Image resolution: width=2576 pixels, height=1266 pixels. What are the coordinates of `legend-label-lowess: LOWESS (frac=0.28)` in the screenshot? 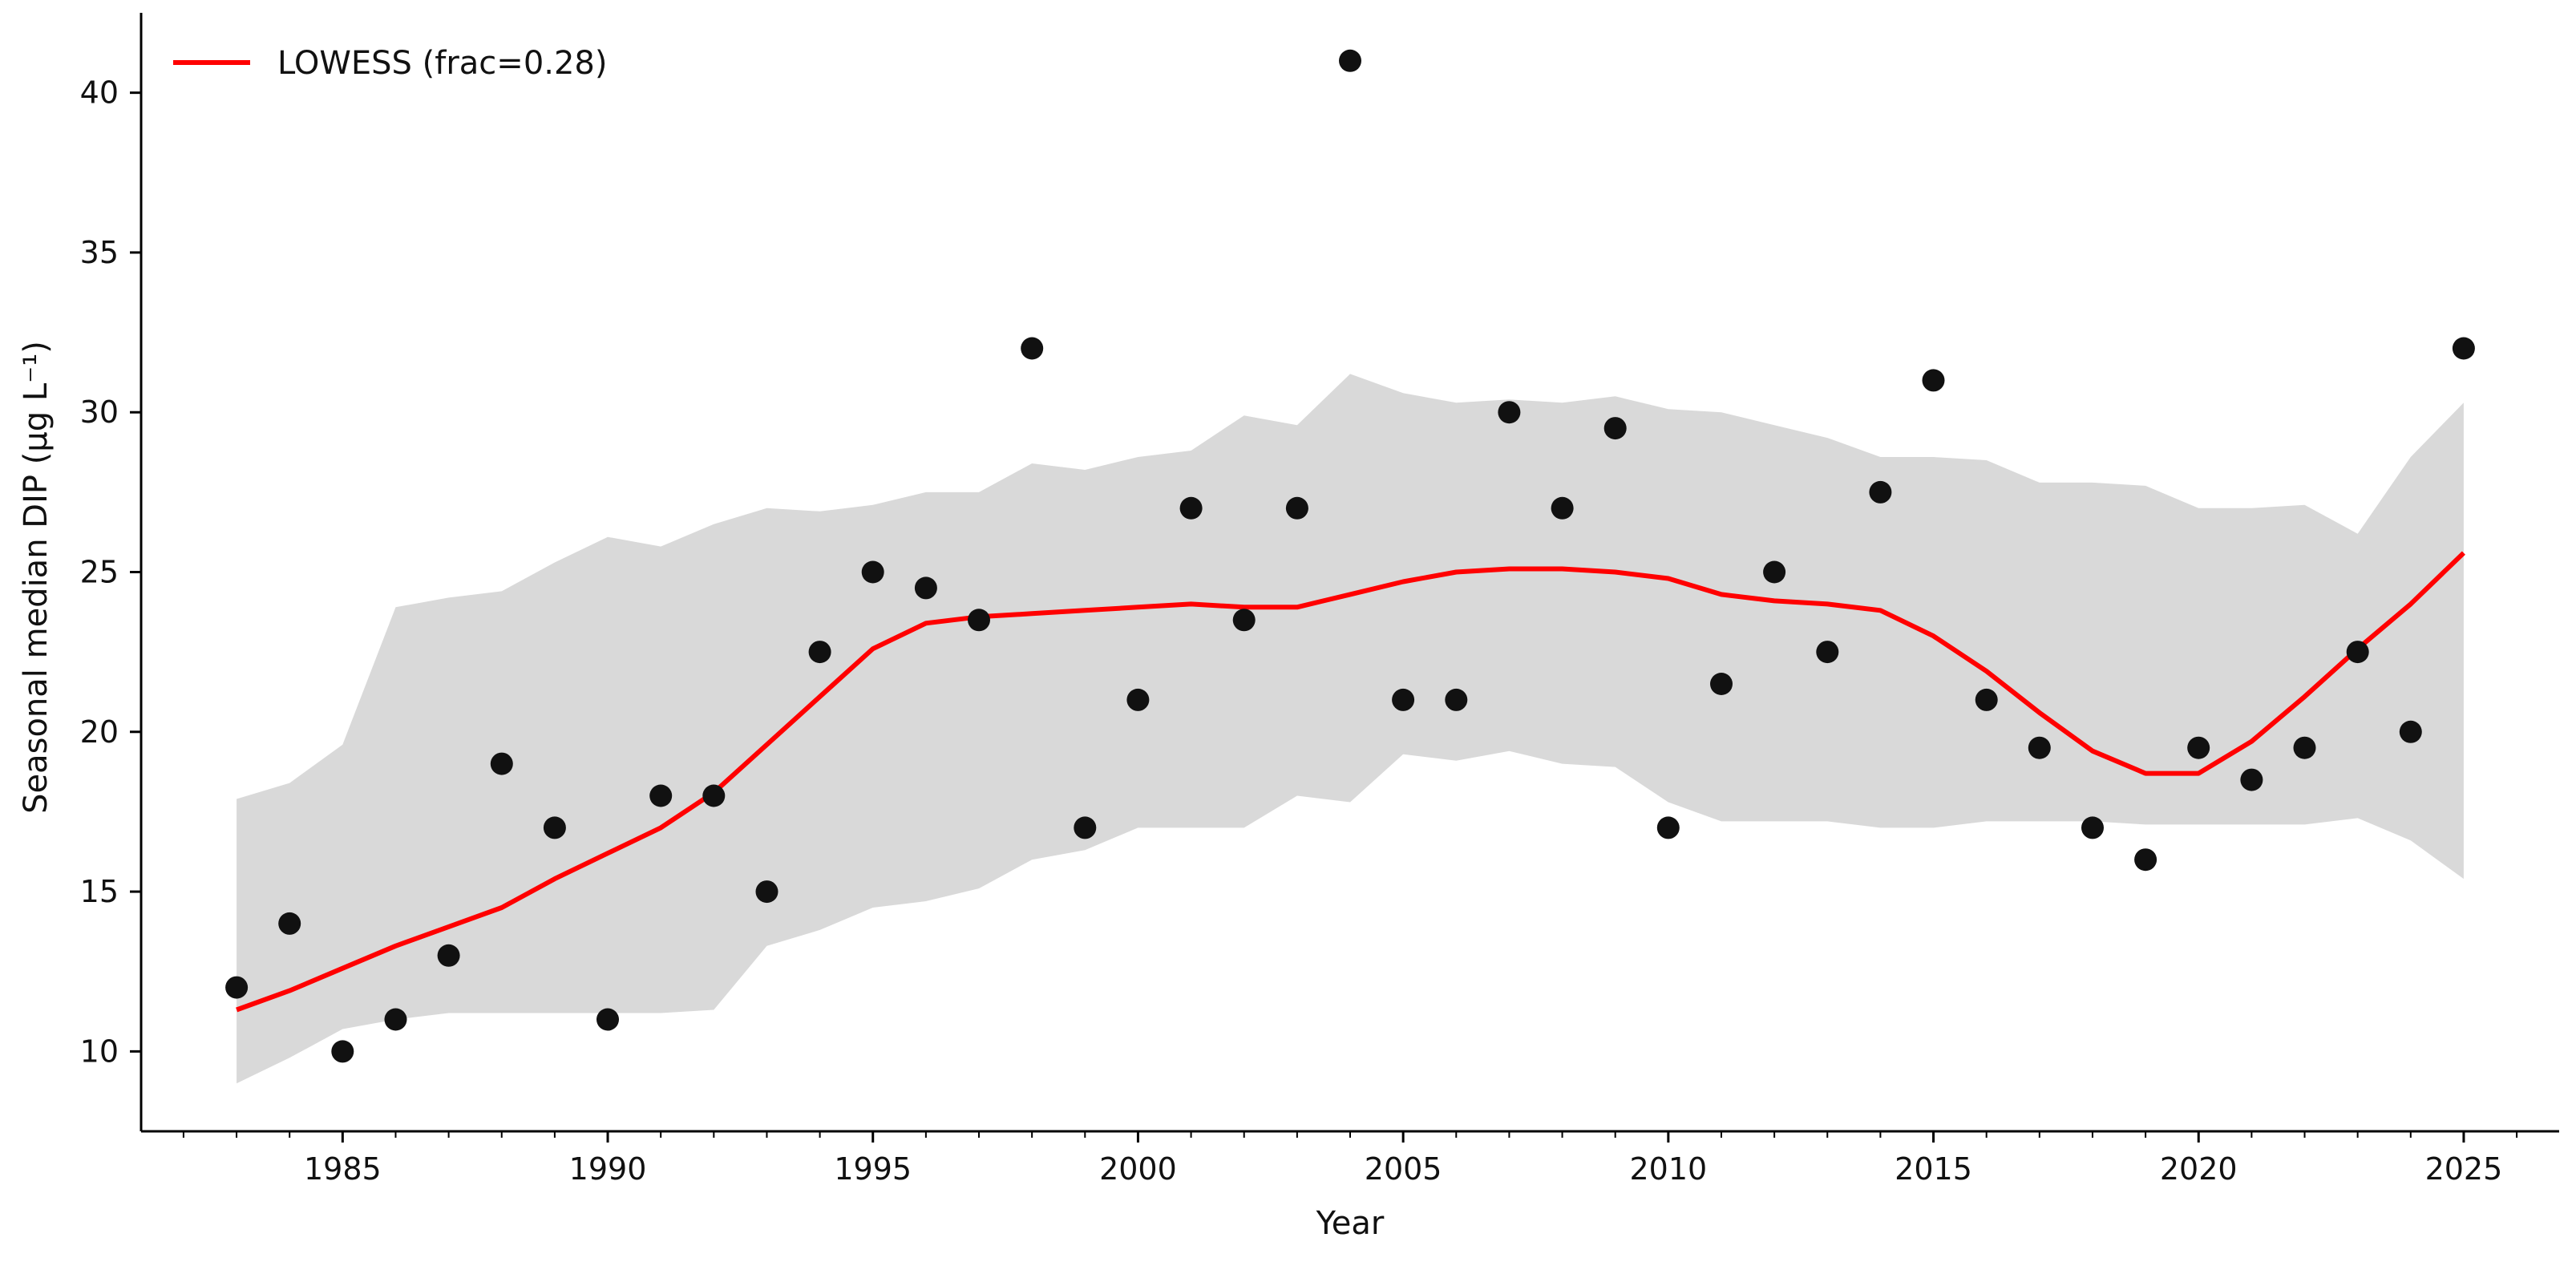 It's located at (442, 63).